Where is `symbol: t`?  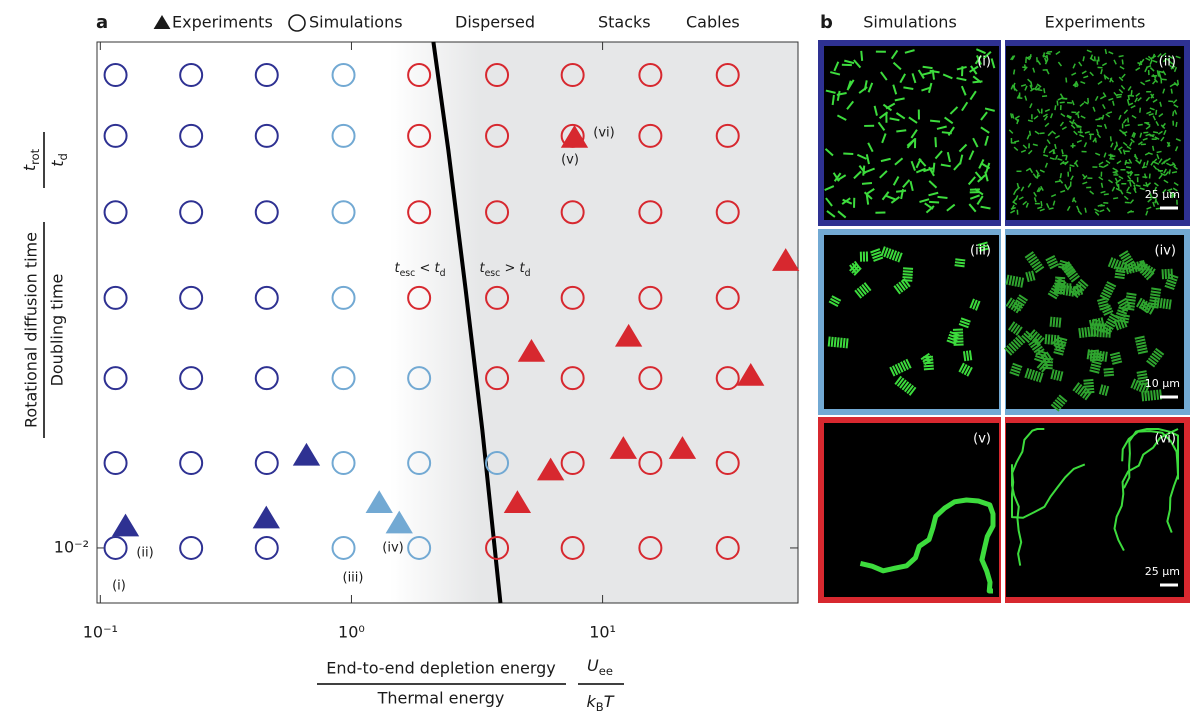 symbol: t is located at coordinates (397, 268).